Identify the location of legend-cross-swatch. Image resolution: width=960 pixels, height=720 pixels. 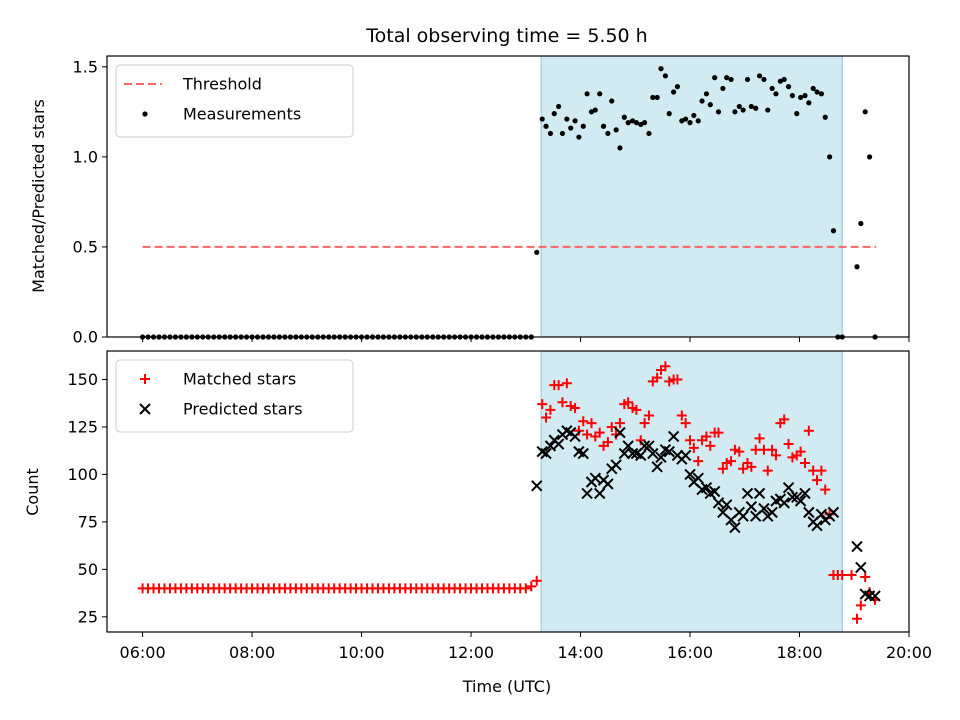
(145, 409).